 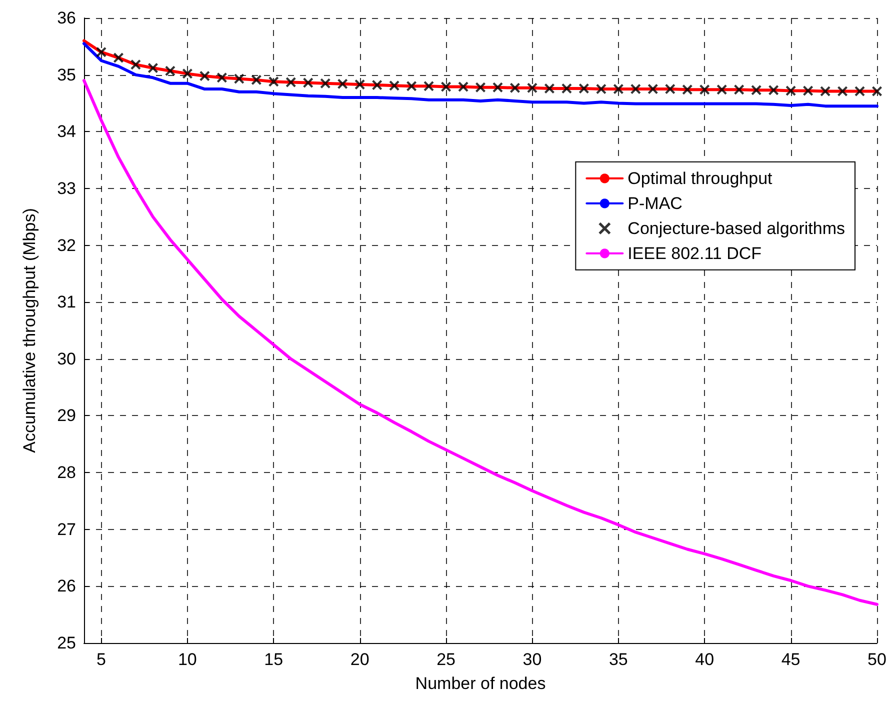 What do you see at coordinates (66, 132) in the screenshot?
I see `y-tick-label: 34` at bounding box center [66, 132].